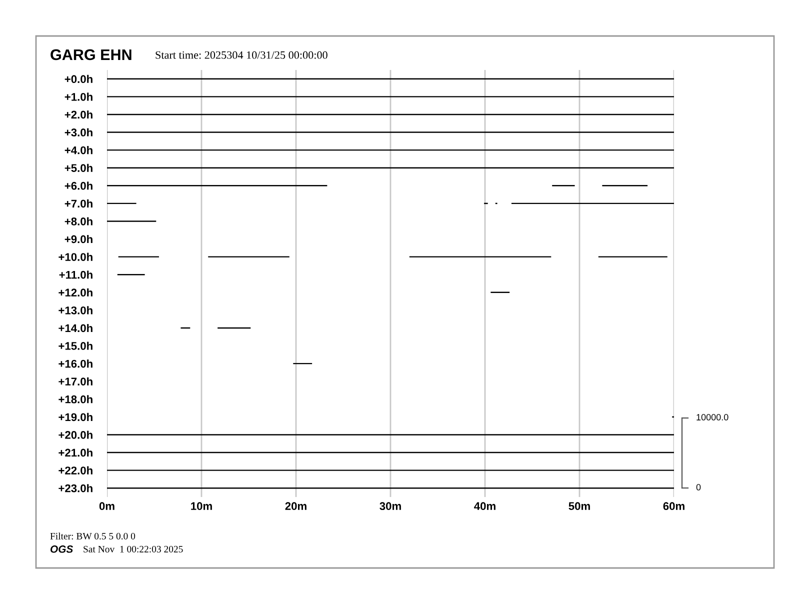 The image size is (792, 612). I want to click on y-tick-label: +12.0h, so click(75, 292).